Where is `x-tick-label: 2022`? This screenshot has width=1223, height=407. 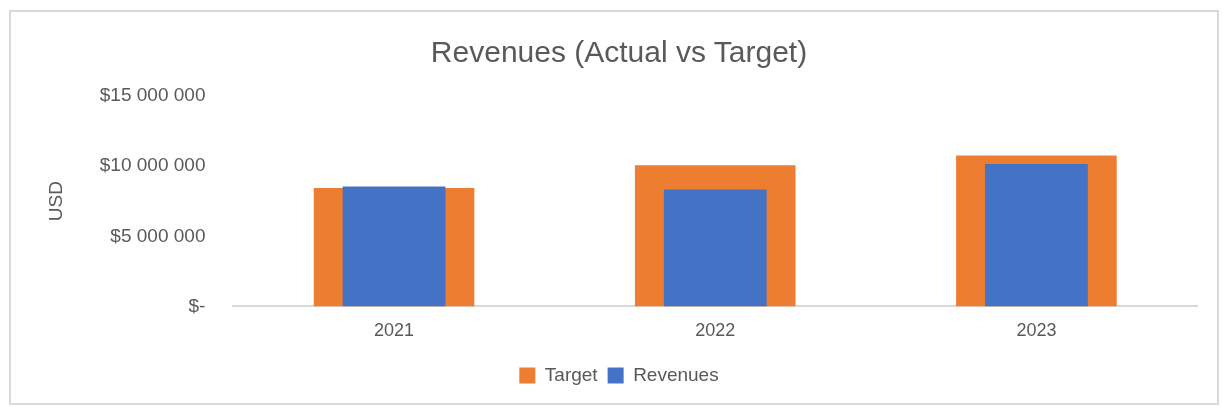 x-tick-label: 2022 is located at coordinates (715, 330).